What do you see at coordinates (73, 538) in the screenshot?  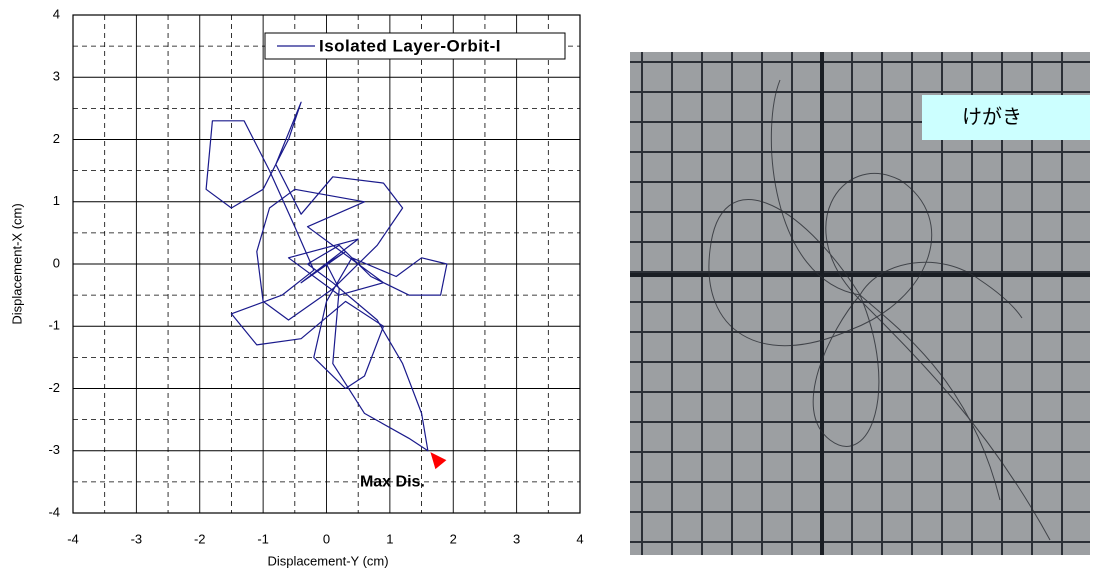 I see `x-tick-label: -4` at bounding box center [73, 538].